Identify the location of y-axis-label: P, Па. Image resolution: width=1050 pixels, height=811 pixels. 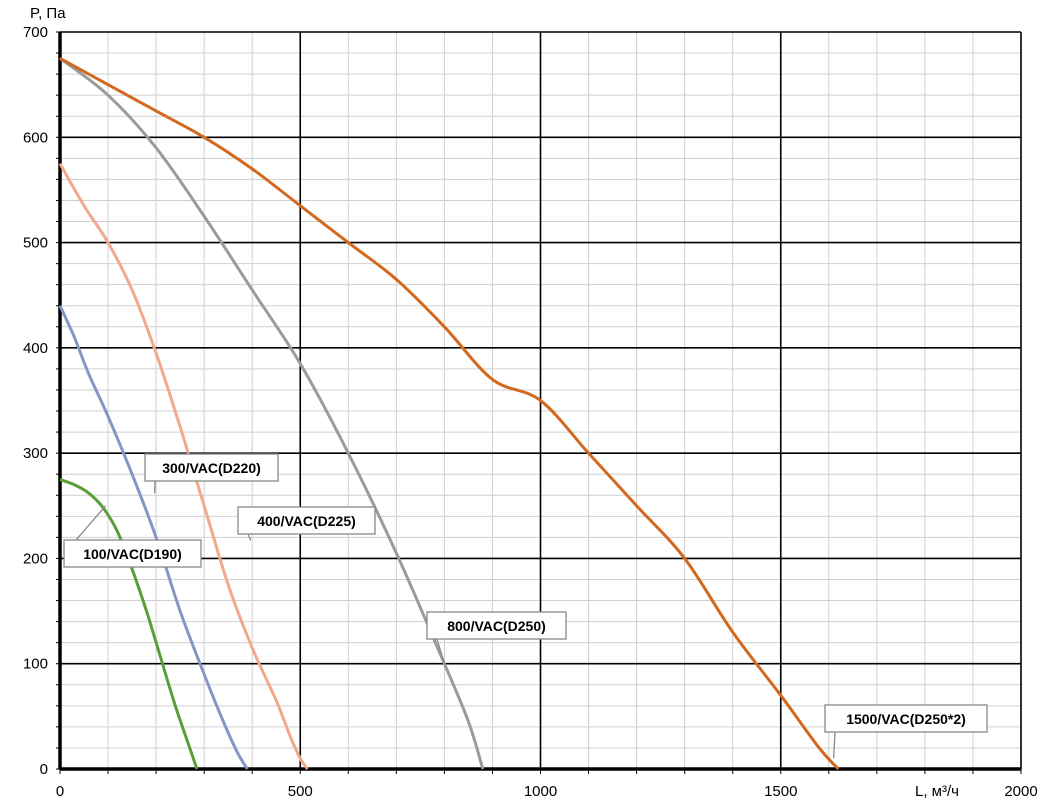
(48, 13).